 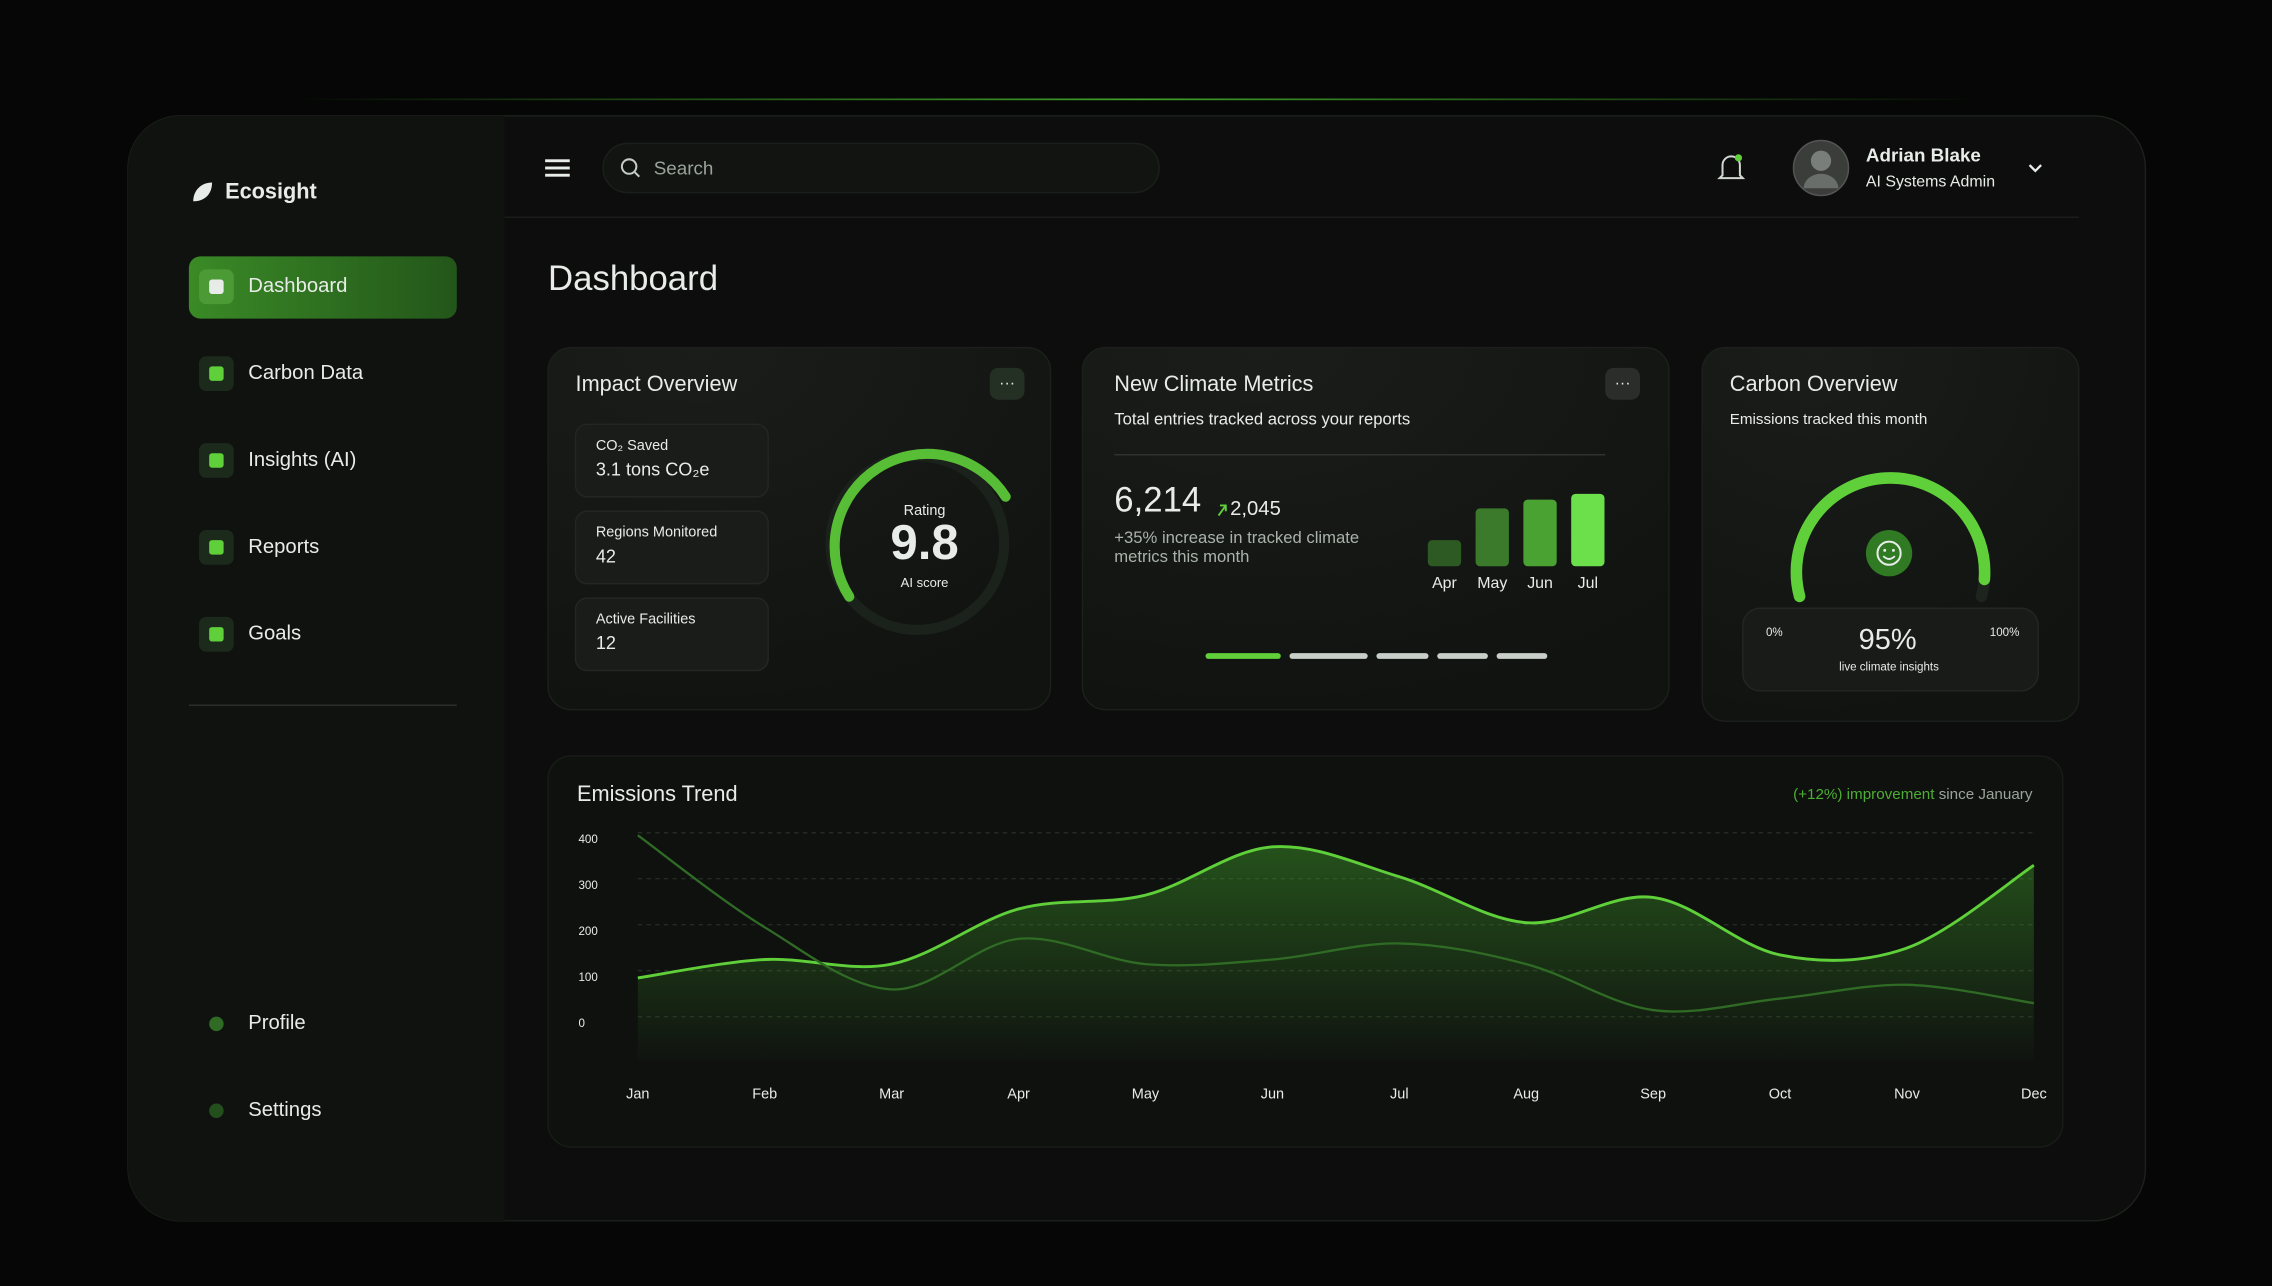 I want to click on x-tick-label: Jul, so click(x=1399, y=1095).